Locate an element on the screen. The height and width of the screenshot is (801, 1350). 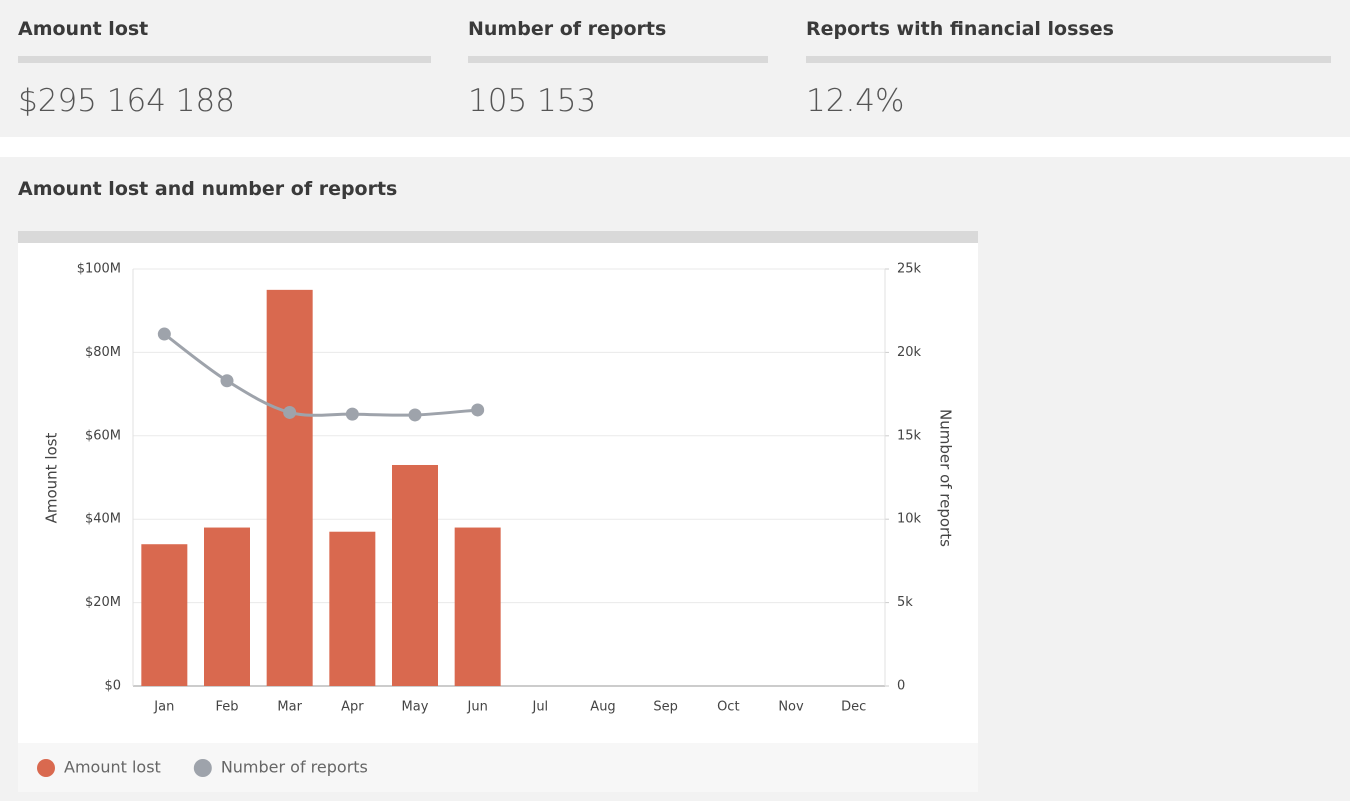
y-tick-label: $20M is located at coordinates (103, 602).